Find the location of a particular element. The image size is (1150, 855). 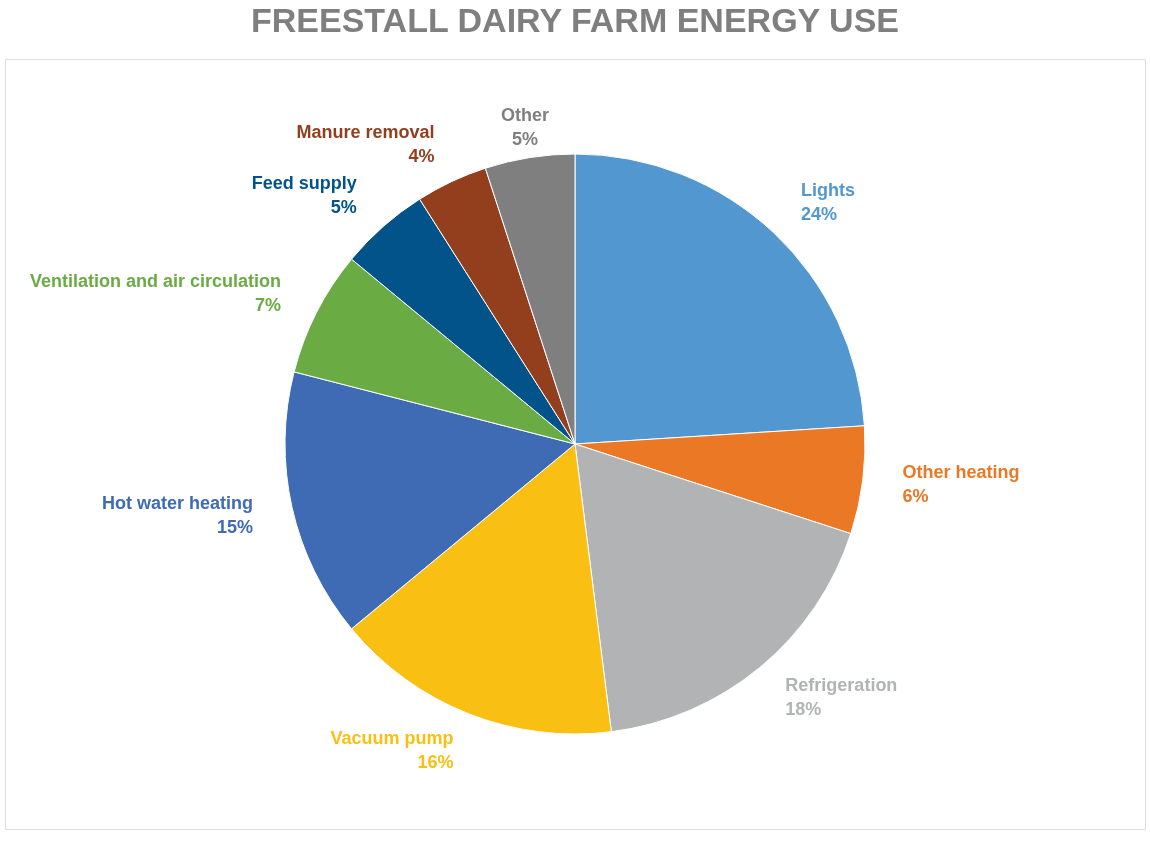

slice-label: Other is located at coordinates (524, 114).